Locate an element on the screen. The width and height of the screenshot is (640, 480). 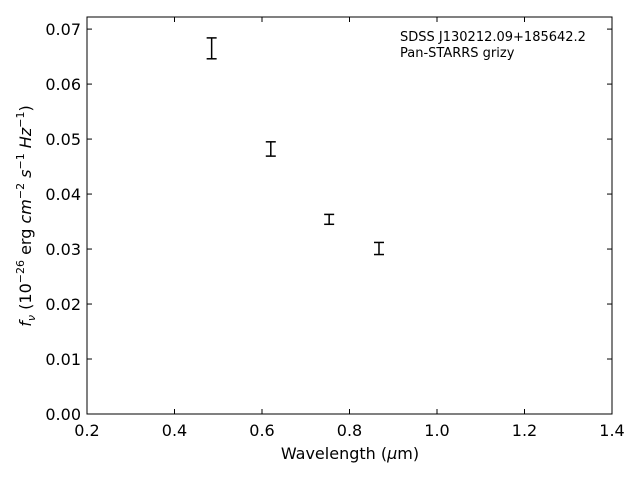
y-tick-label: 0.00 is located at coordinates (63, 414).